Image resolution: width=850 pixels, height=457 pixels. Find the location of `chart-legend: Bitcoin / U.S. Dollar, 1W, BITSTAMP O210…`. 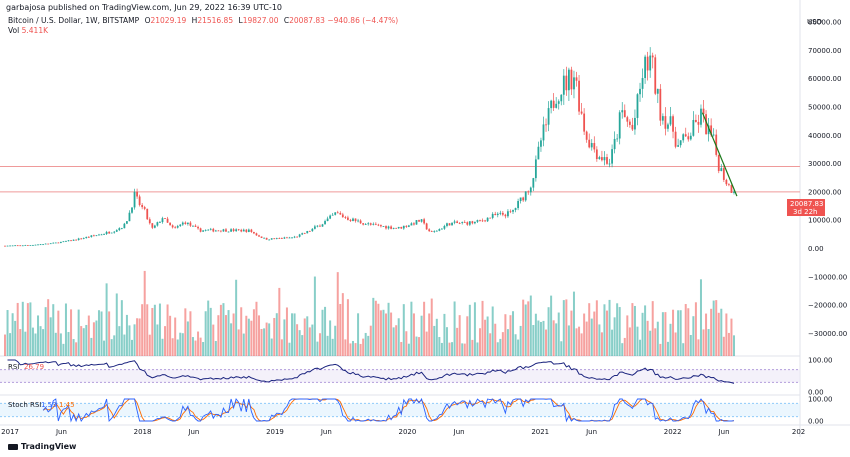

chart-legend: Bitcoin / U.S. Dollar, 1W, BITSTAMP O210… is located at coordinates (203, 26).